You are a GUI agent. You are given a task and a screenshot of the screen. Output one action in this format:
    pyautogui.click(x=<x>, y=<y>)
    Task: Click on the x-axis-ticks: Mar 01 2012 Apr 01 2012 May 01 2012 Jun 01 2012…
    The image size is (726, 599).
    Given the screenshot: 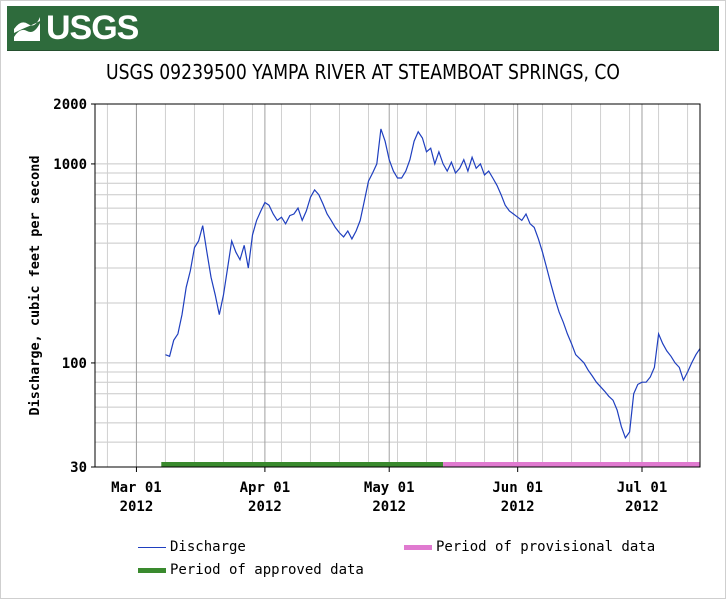 What is the action you would take?
    pyautogui.click(x=389, y=491)
    